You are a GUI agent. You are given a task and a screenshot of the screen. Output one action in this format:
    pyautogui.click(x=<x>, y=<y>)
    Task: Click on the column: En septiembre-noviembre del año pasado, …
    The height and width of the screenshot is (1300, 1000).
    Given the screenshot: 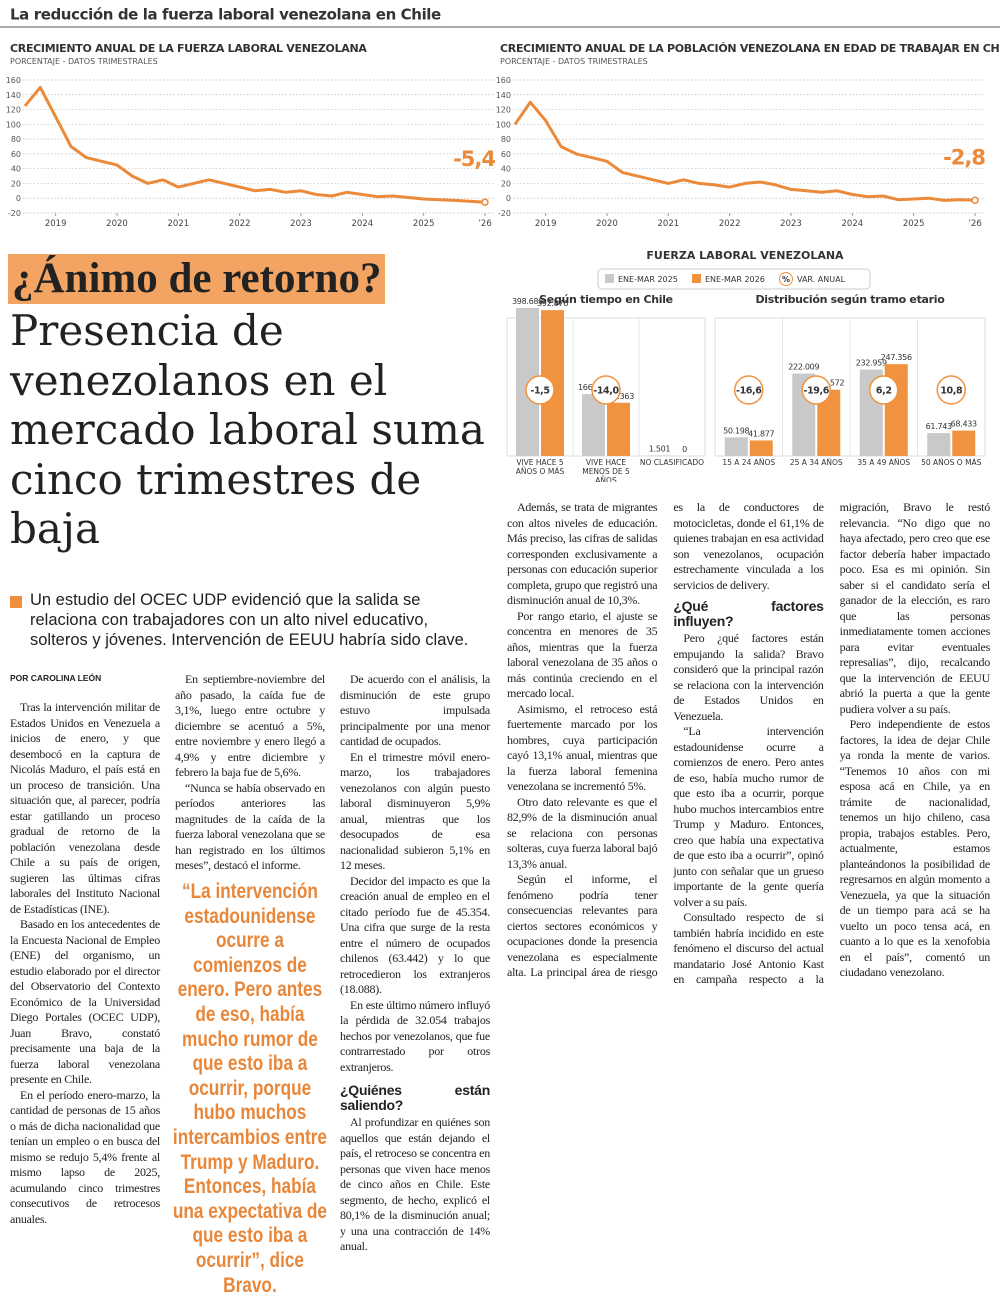 What is the action you would take?
    pyautogui.click(x=250, y=773)
    